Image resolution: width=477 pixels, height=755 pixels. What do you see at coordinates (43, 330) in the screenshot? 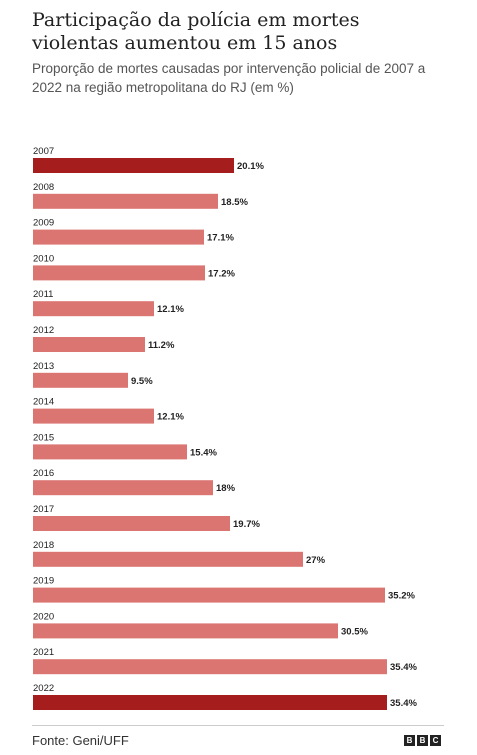
I see `year-label: 2012` at bounding box center [43, 330].